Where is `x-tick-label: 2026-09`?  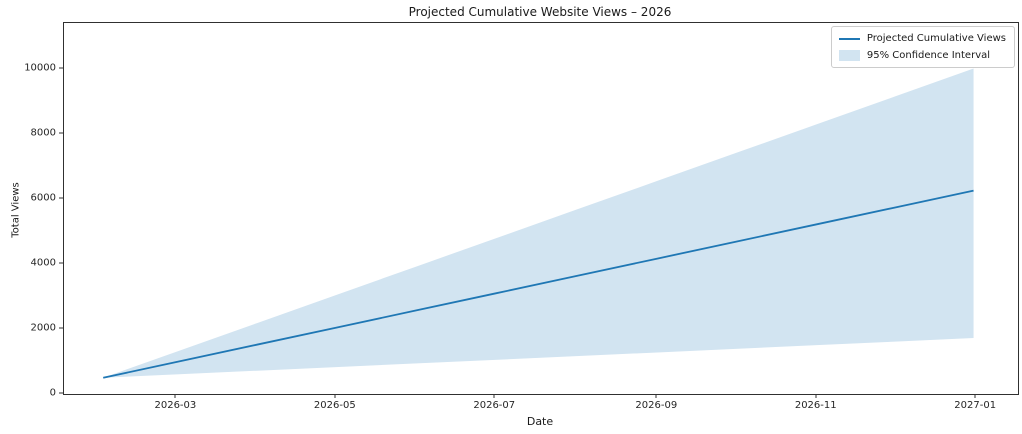 x-tick-label: 2026-09 is located at coordinates (656, 405).